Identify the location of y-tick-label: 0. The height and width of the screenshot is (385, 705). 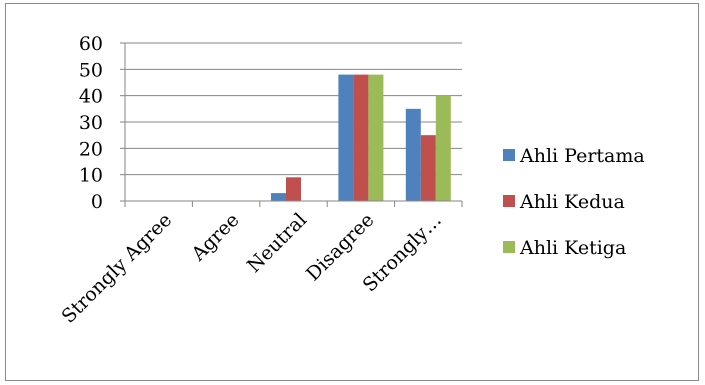
(97, 202).